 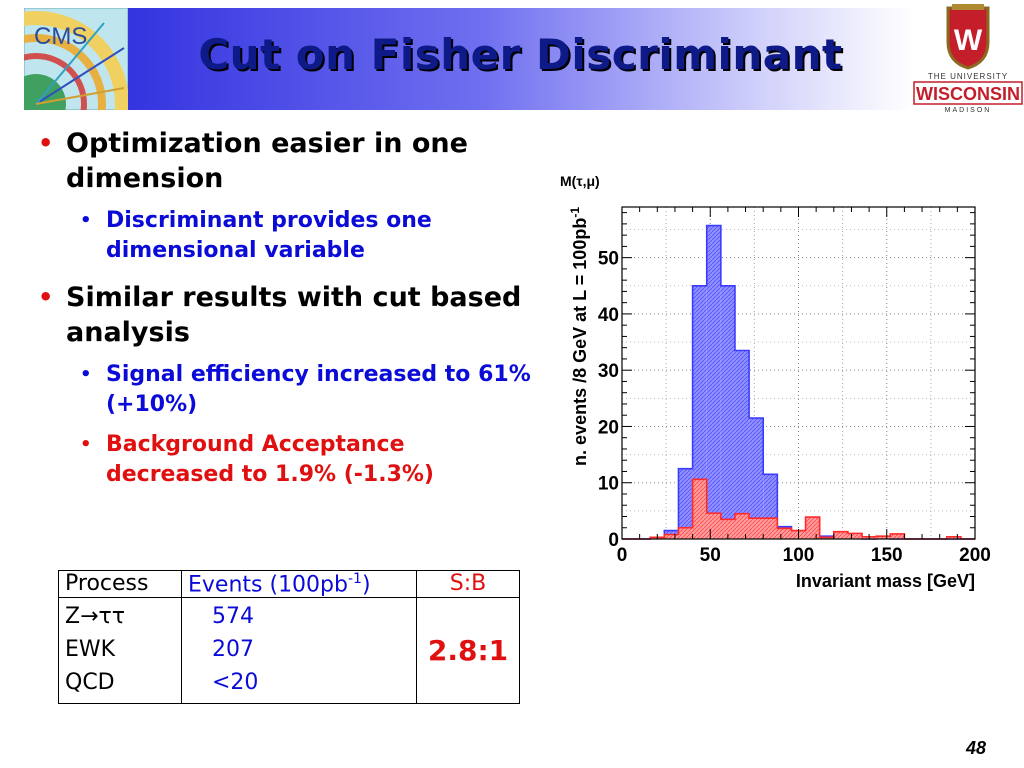 I want to click on header-events-exp: -1, so click(x=354, y=579).